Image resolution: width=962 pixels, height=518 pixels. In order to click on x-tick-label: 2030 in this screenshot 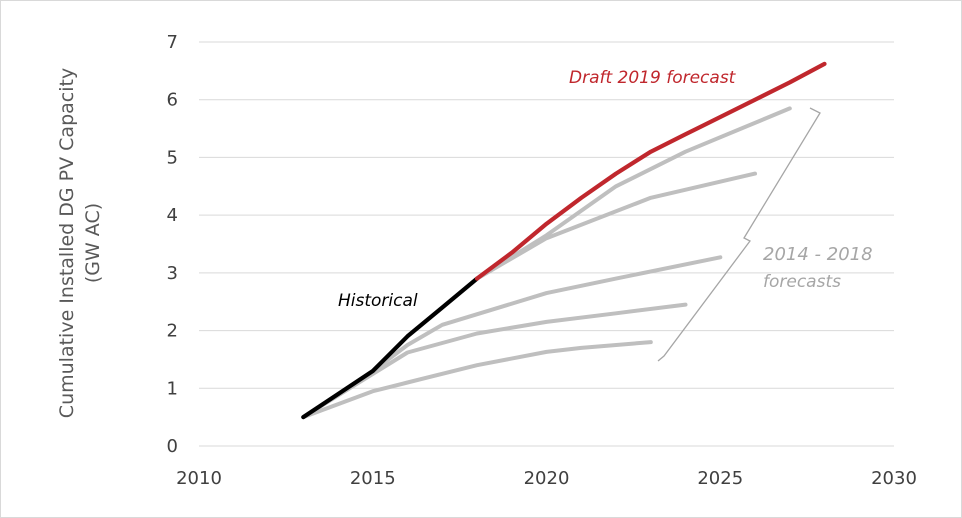, I will do `click(894, 478)`.